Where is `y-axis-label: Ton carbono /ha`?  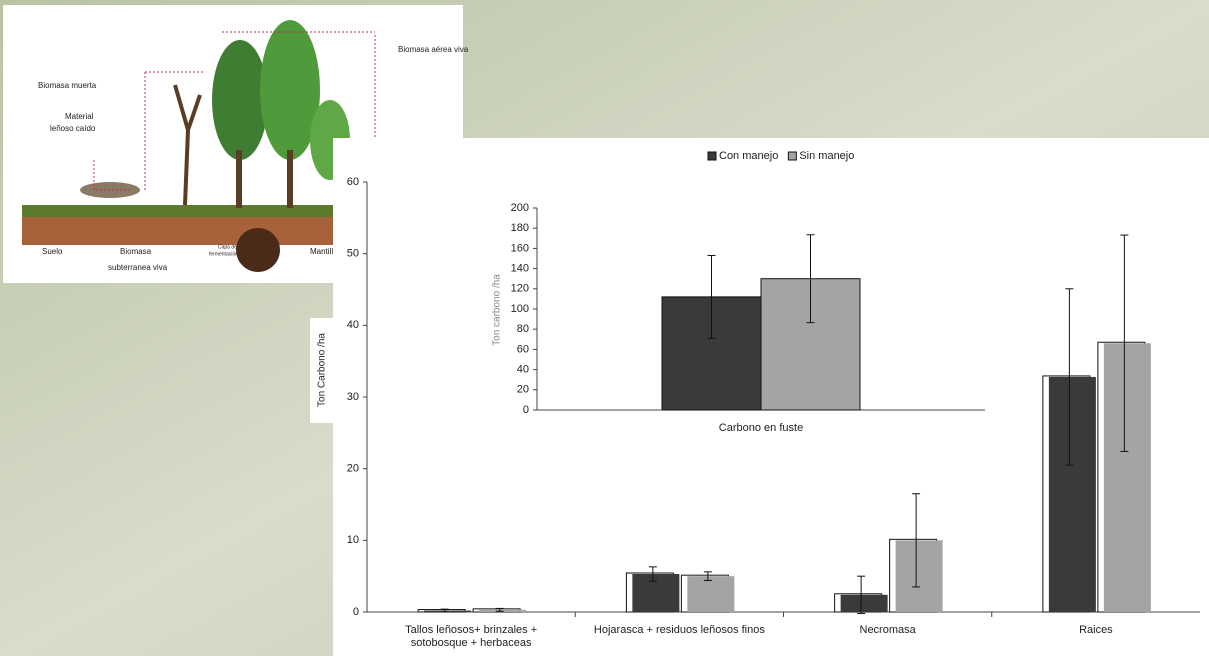 y-axis-label: Ton carbono /ha is located at coordinates (497, 310).